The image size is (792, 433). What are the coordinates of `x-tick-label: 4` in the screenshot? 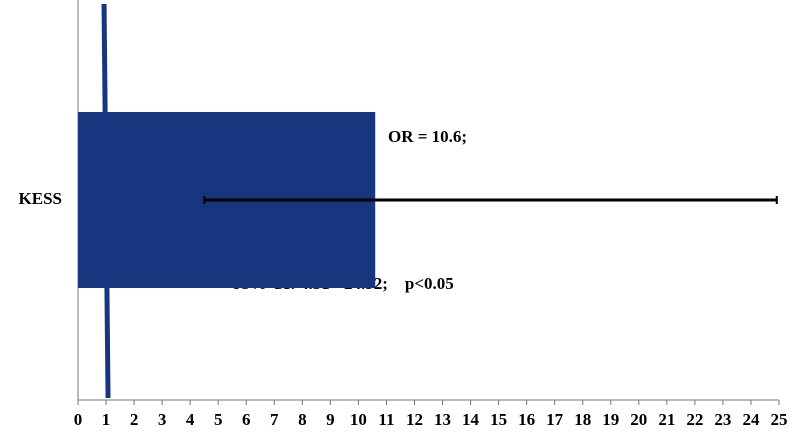 It's located at (190, 419).